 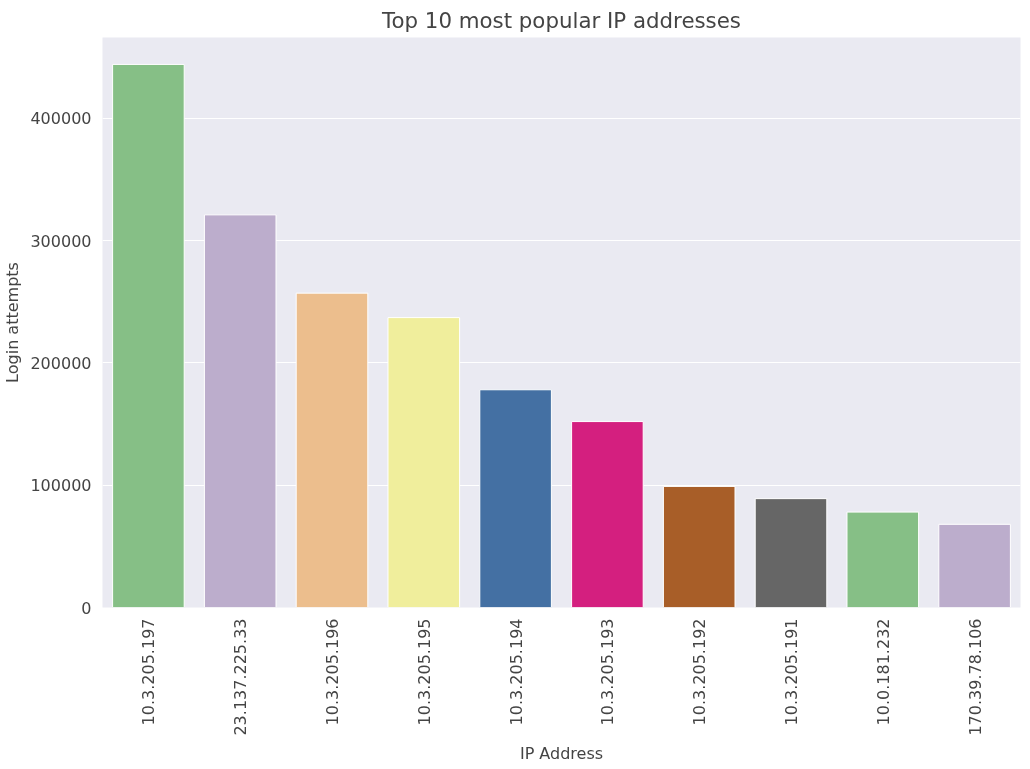 I want to click on y-tick-label: 300000, so click(x=61, y=241).